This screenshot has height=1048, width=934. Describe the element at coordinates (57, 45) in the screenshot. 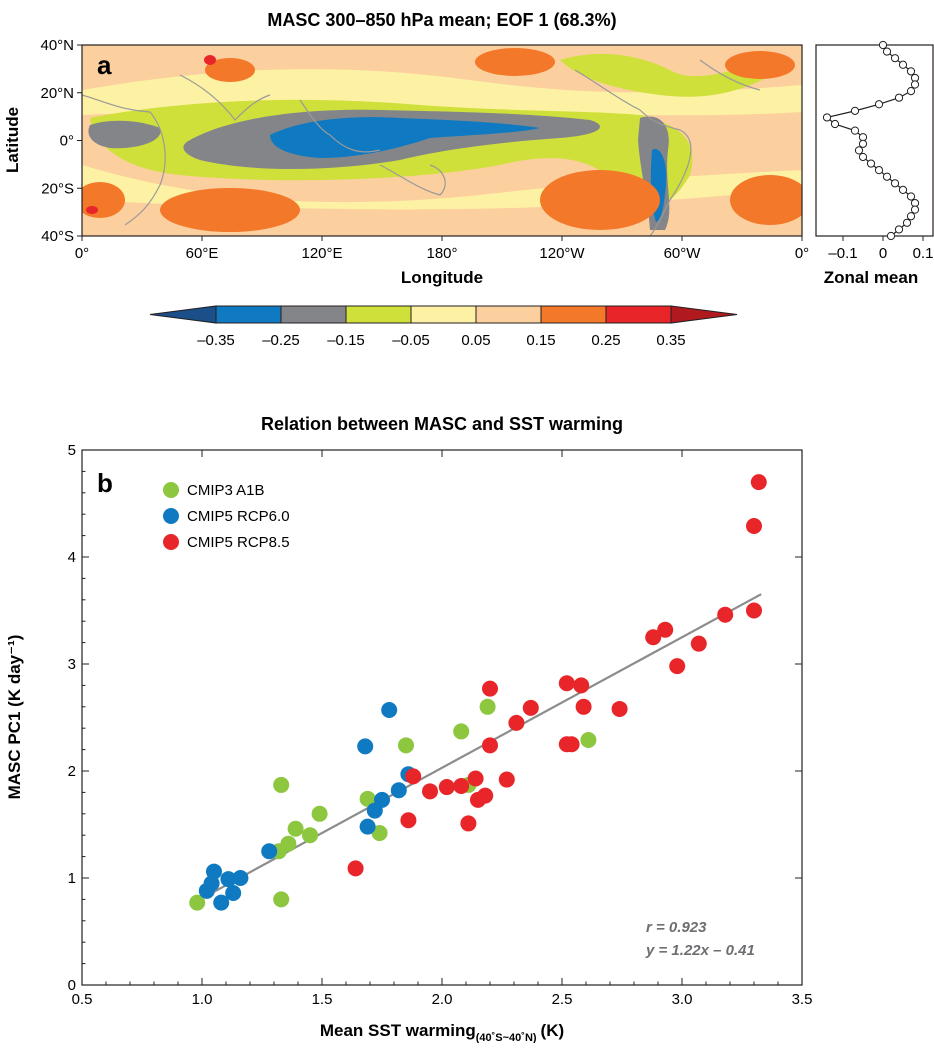

I see `map-y-tick-label: 40°N` at that location.